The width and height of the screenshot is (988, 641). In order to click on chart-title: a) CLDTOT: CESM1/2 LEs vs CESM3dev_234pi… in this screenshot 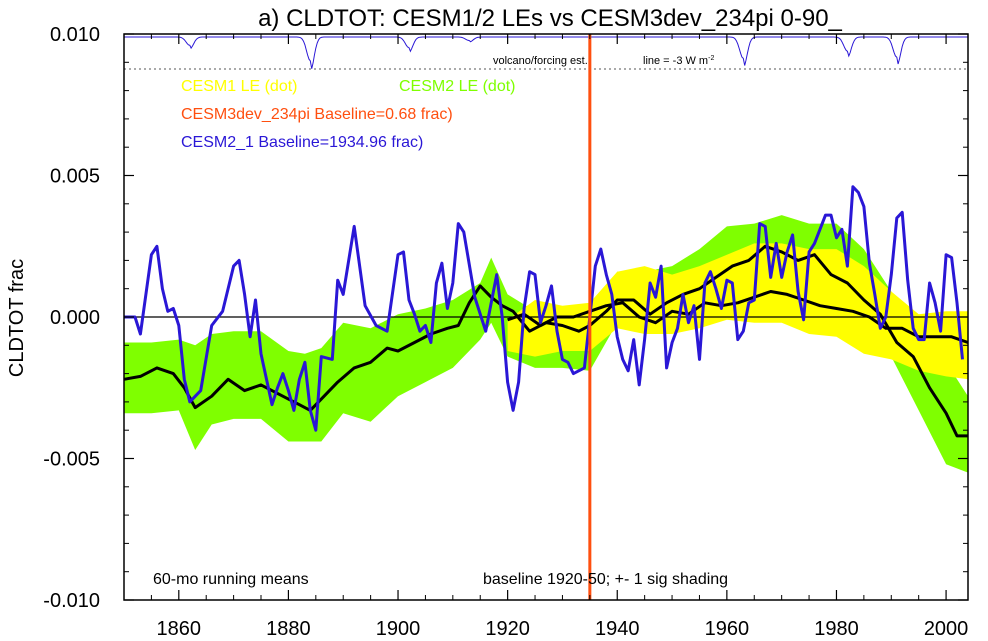, I will do `click(550, 18)`.